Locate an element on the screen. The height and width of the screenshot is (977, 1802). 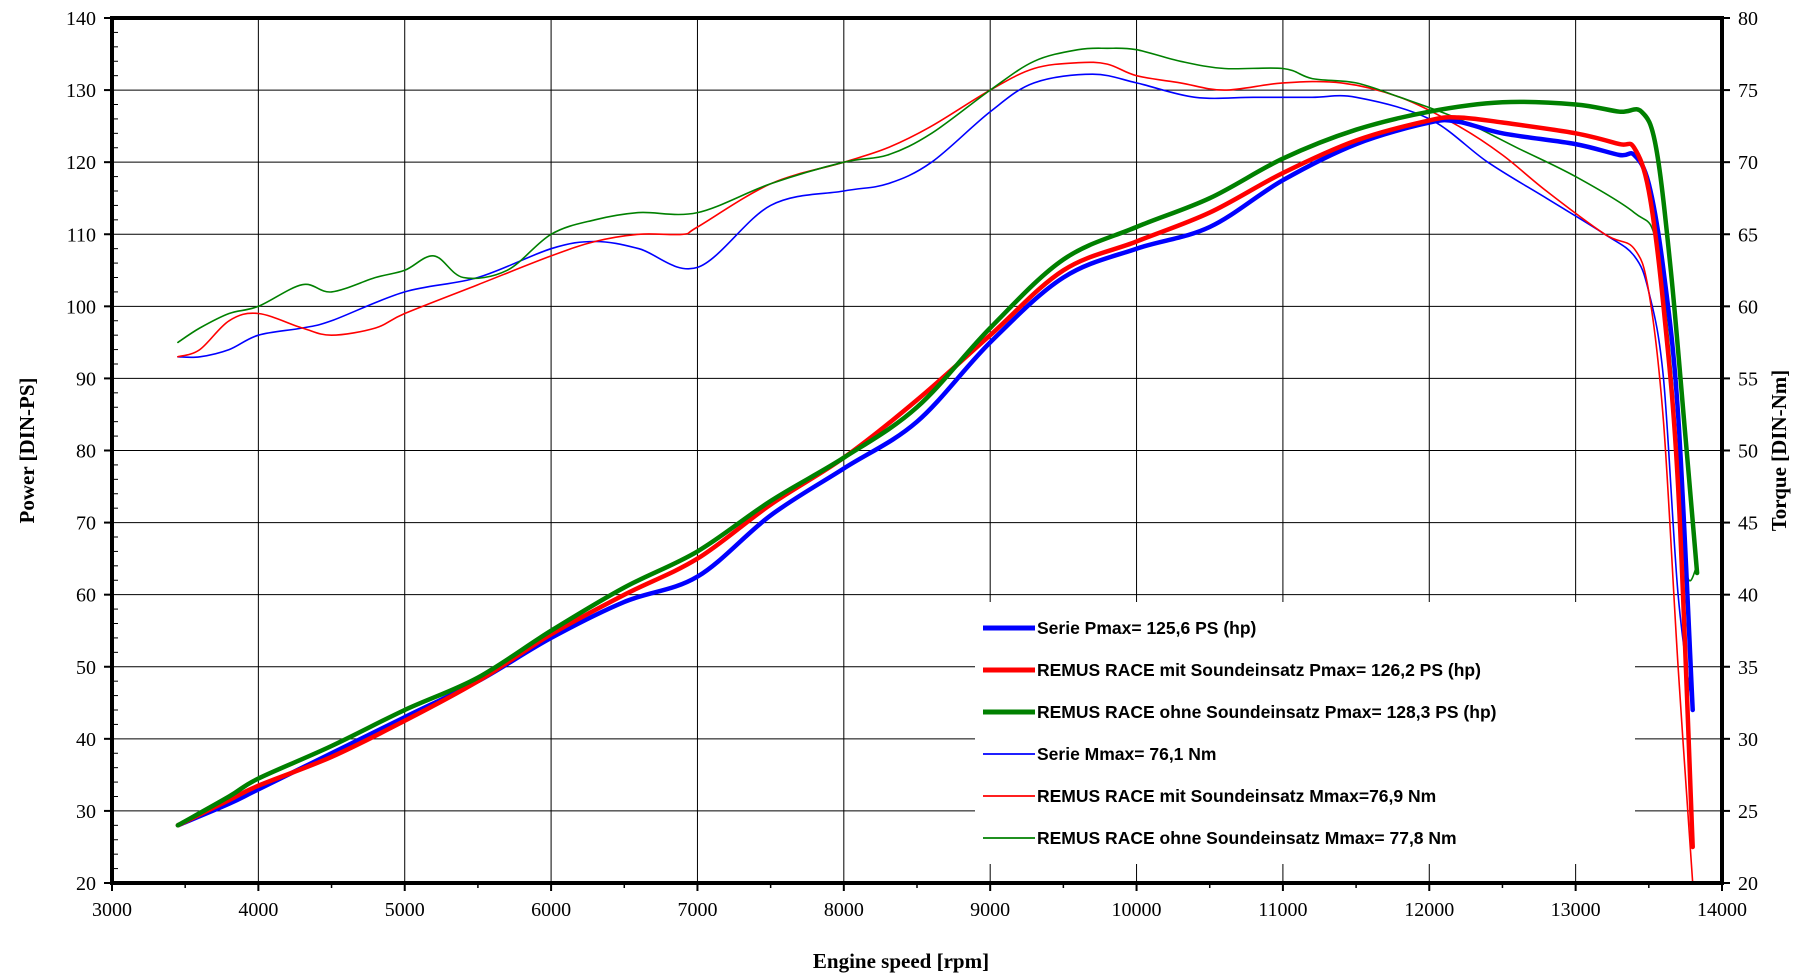
x-tick-label: 11000 is located at coordinates (1282, 910).